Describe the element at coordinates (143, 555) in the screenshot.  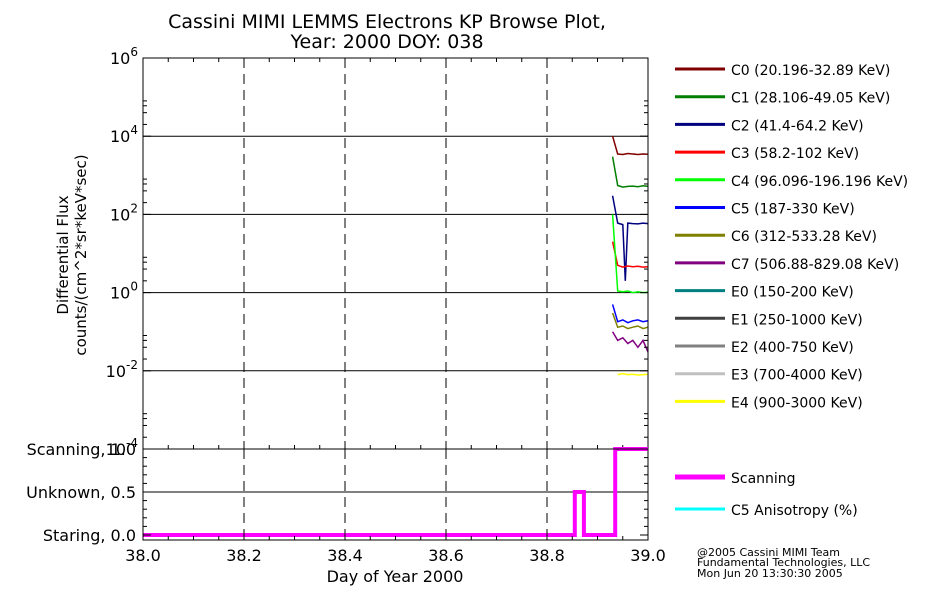
I see `x-tick-label: 38.0` at that location.